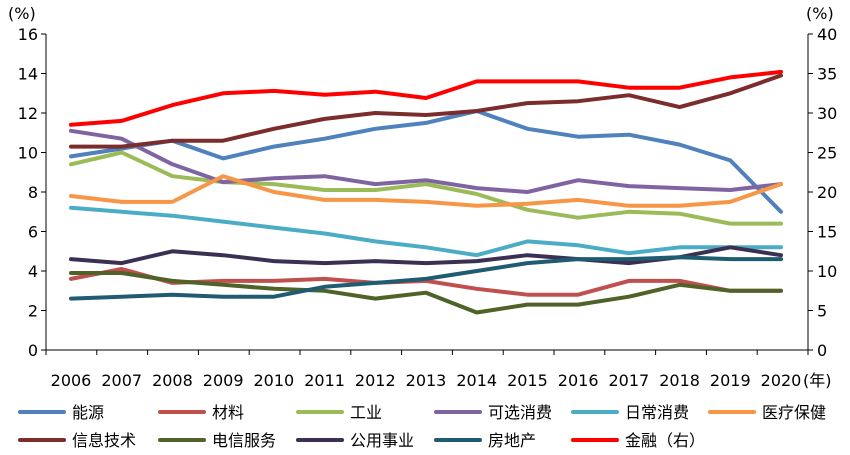  Describe the element at coordinates (273, 380) in the screenshot. I see `x-tick-label: 2010` at that location.